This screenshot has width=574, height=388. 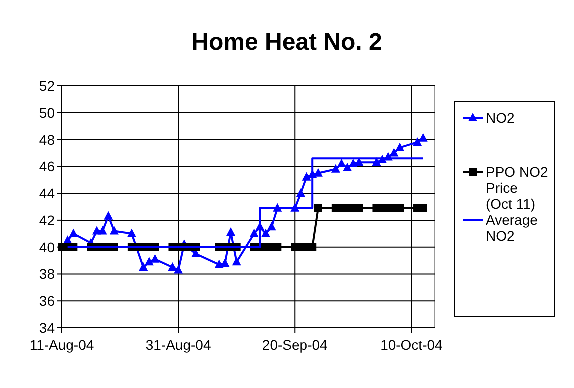 What do you see at coordinates (47, 86) in the screenshot?
I see `y-tick-label: 52` at bounding box center [47, 86].